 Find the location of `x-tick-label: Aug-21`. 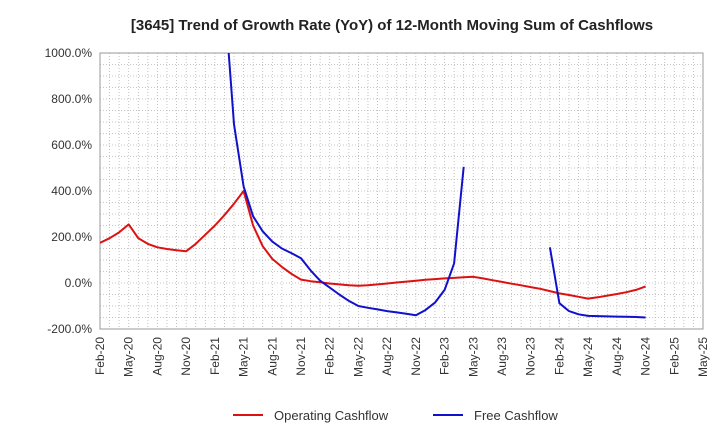

x-tick-label: Aug-21 is located at coordinates (272, 356).